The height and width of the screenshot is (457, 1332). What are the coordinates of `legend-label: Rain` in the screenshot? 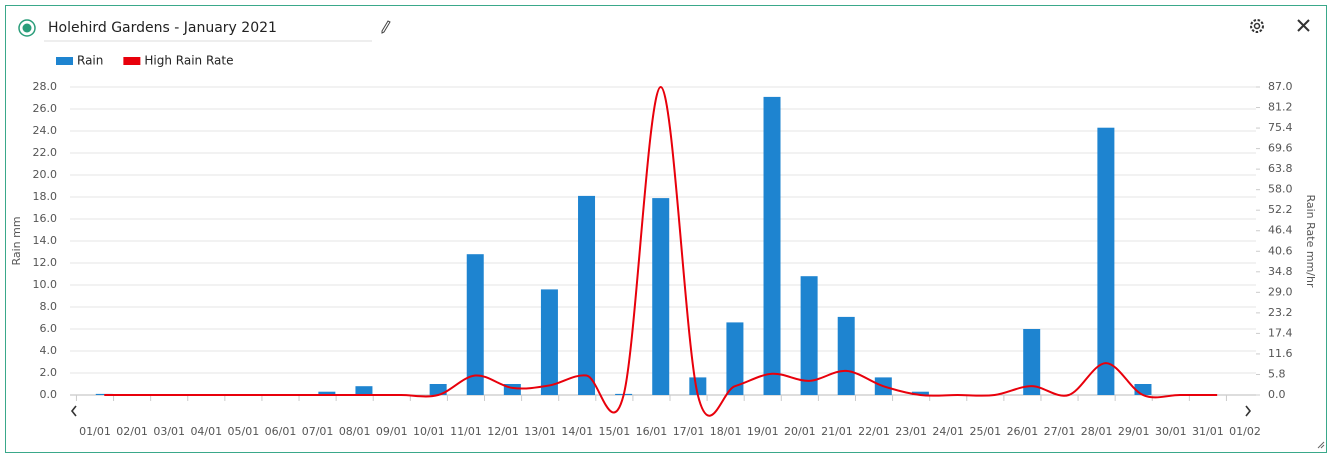 It's located at (90, 61).